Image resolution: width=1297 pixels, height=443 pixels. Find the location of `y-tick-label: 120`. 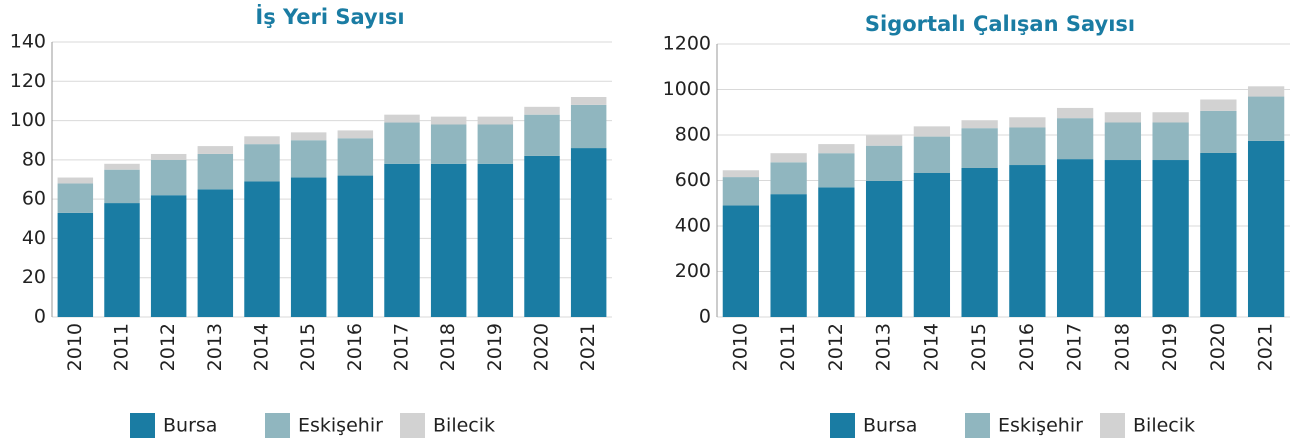

y-tick-label: 120 is located at coordinates (28, 81).